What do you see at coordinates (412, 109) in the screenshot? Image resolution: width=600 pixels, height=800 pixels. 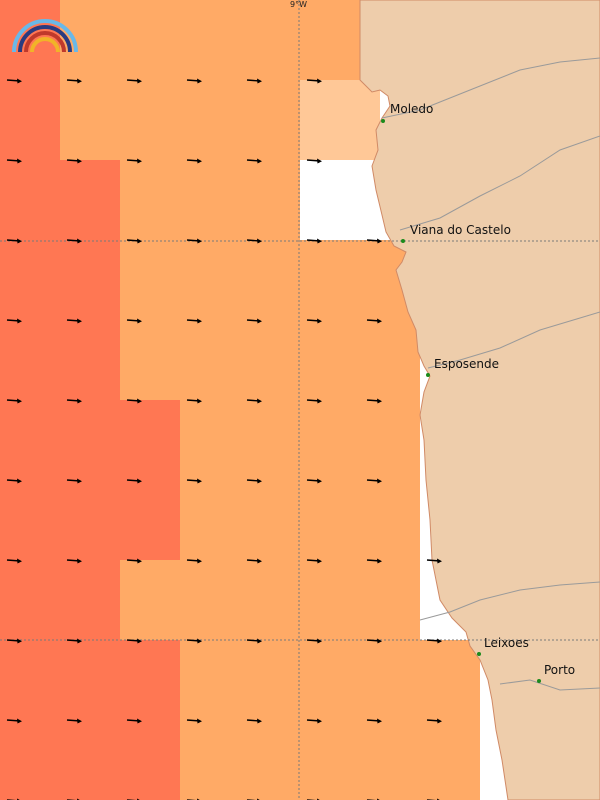 I see `place-label-moledo: Moledo` at bounding box center [412, 109].